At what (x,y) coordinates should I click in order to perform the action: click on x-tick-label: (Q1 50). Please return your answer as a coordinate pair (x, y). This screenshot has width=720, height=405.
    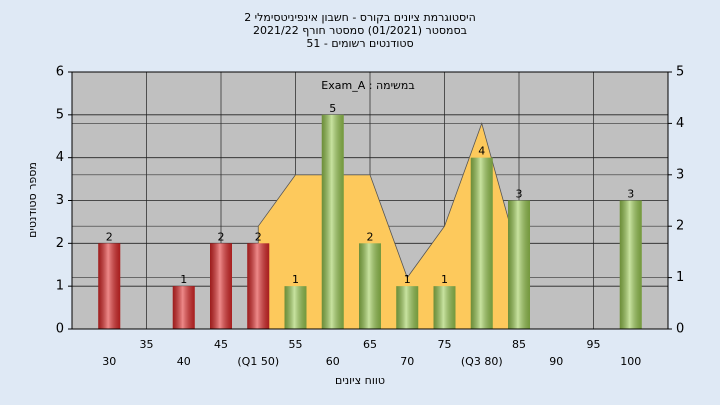
    Looking at the image, I should click on (258, 361).